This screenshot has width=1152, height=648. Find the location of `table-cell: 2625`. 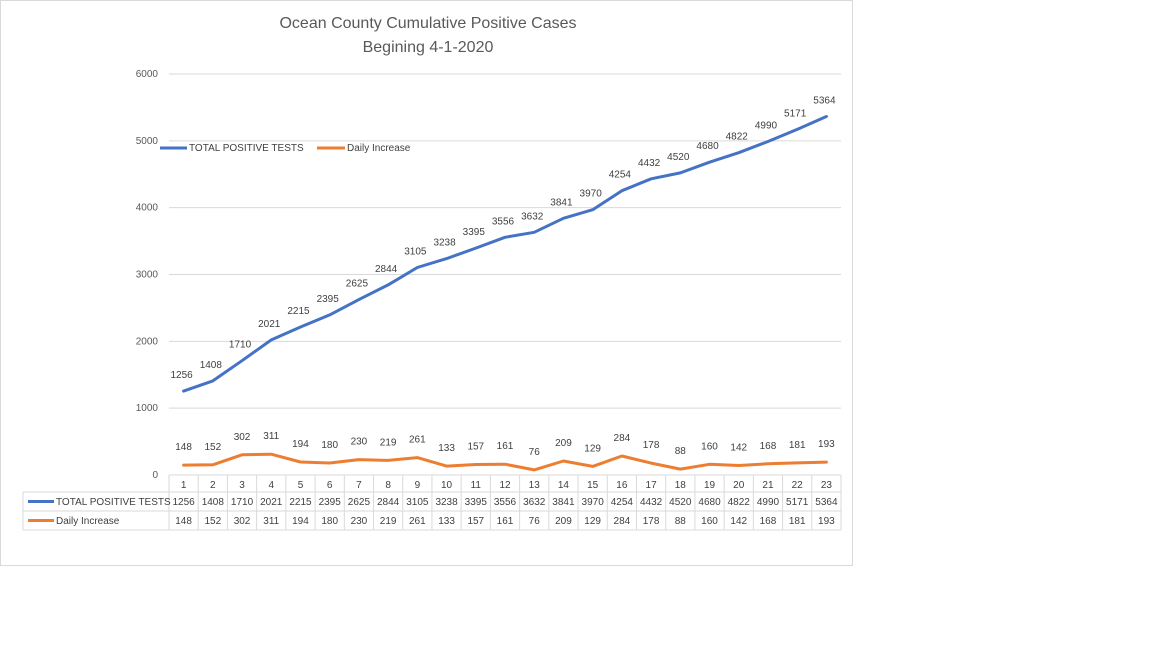

table-cell: 2625 is located at coordinates (359, 502).